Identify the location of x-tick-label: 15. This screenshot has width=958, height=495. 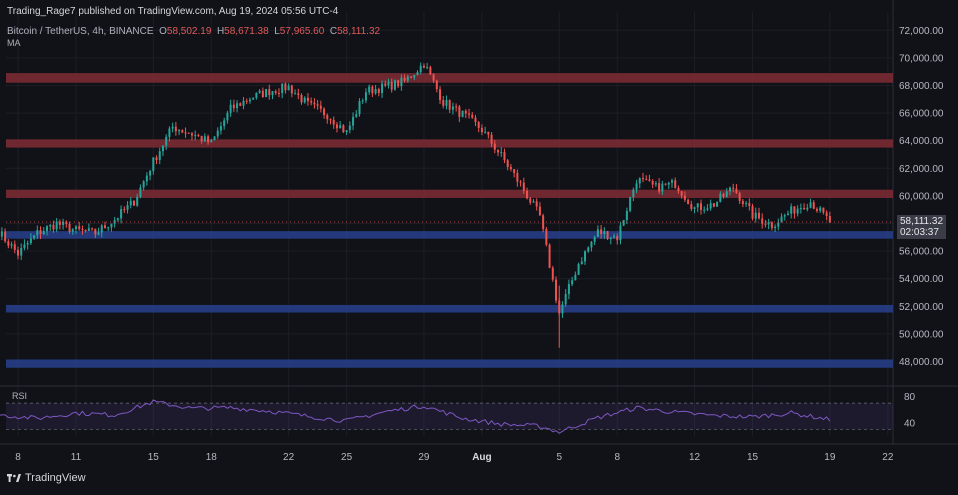
(753, 457).